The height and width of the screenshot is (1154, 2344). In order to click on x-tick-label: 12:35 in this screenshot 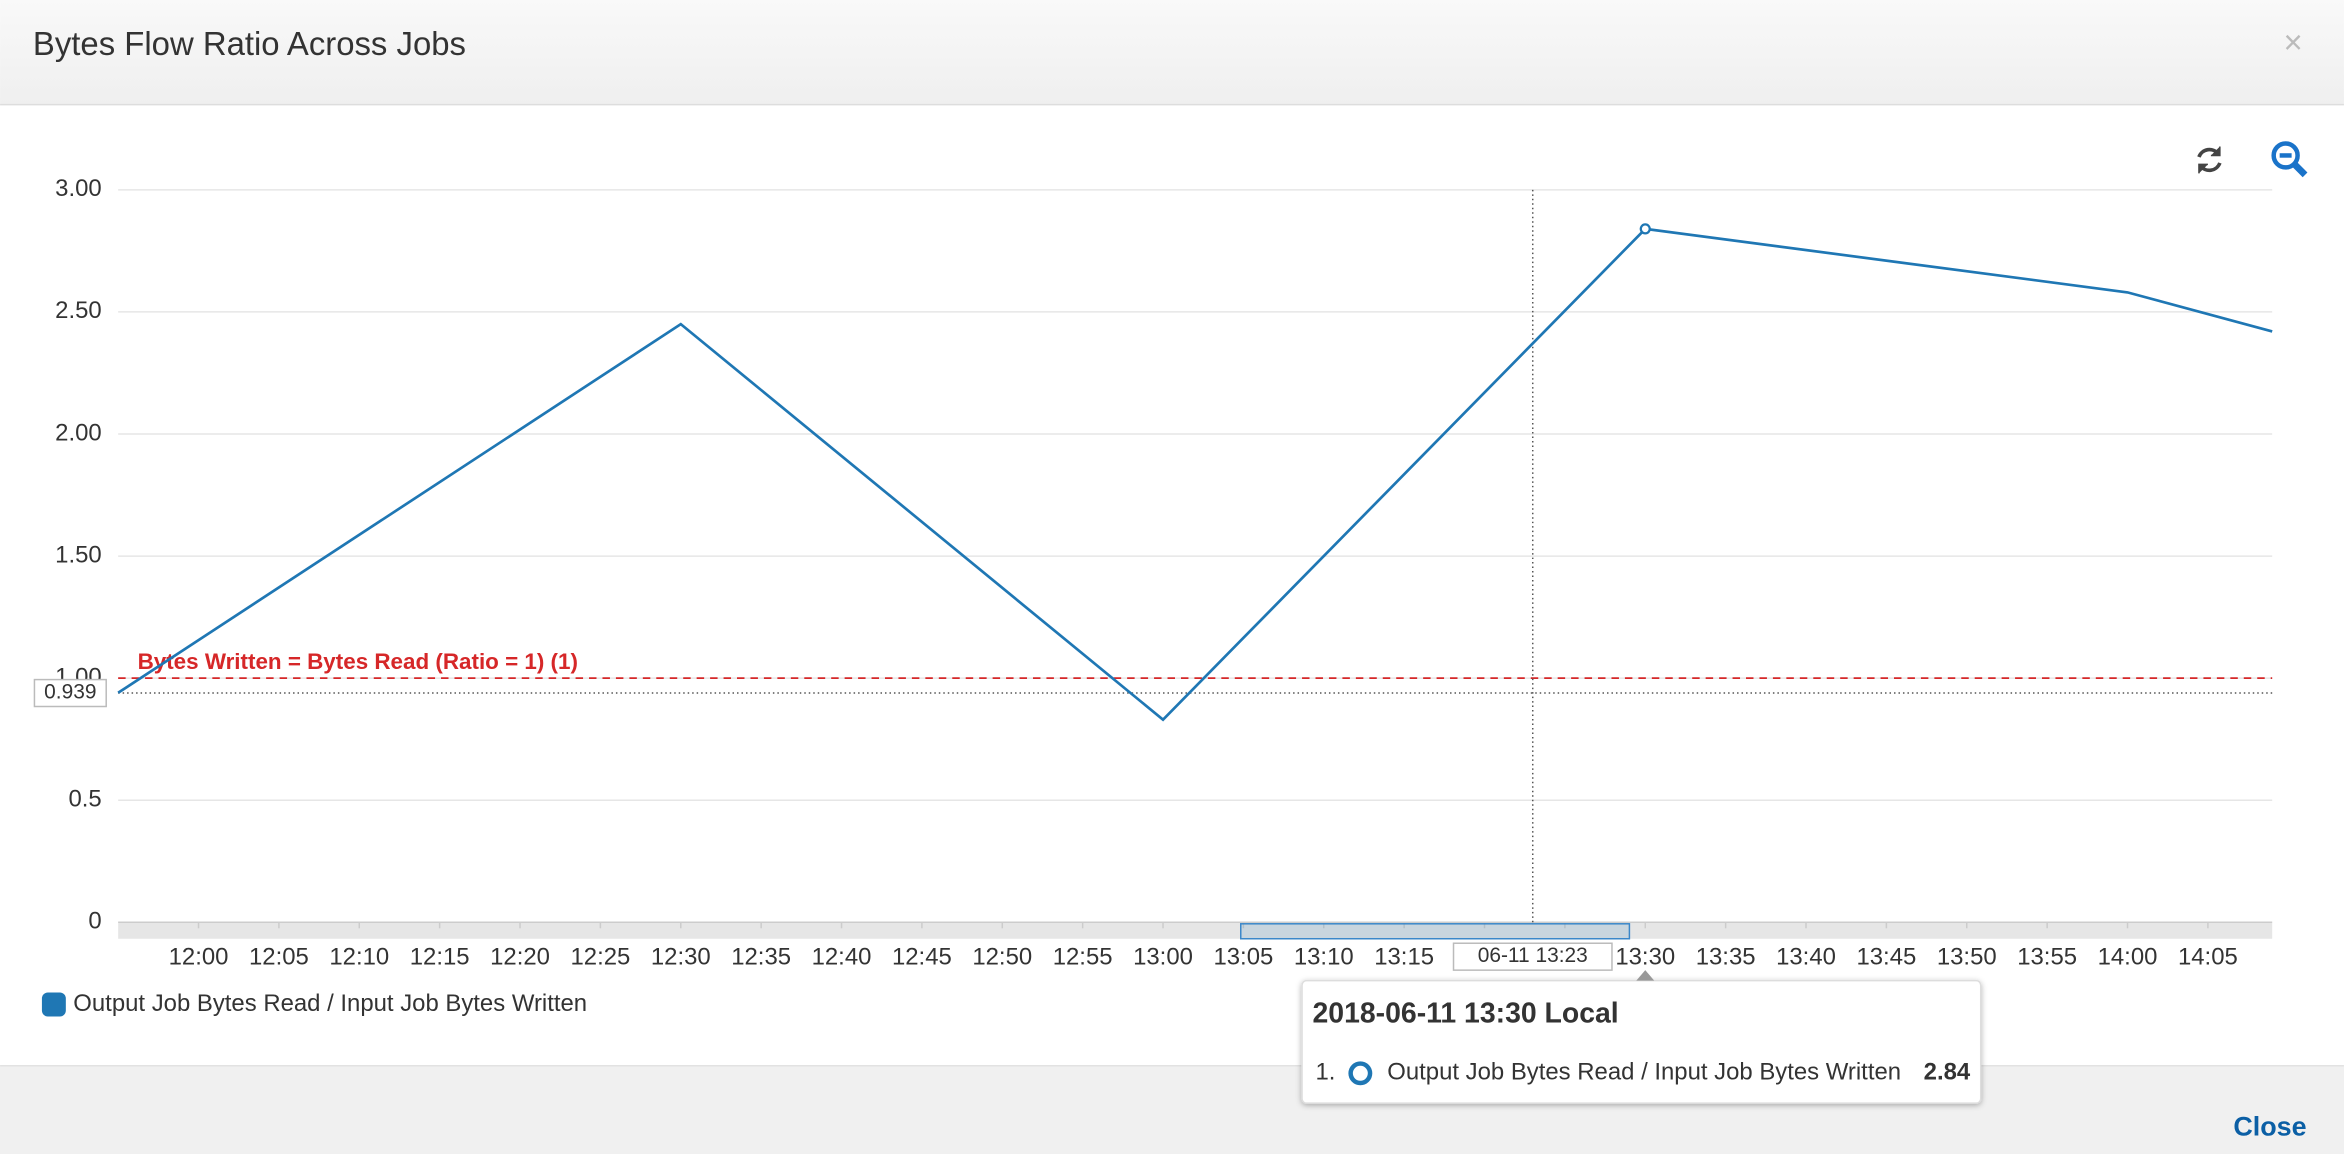, I will do `click(761, 956)`.